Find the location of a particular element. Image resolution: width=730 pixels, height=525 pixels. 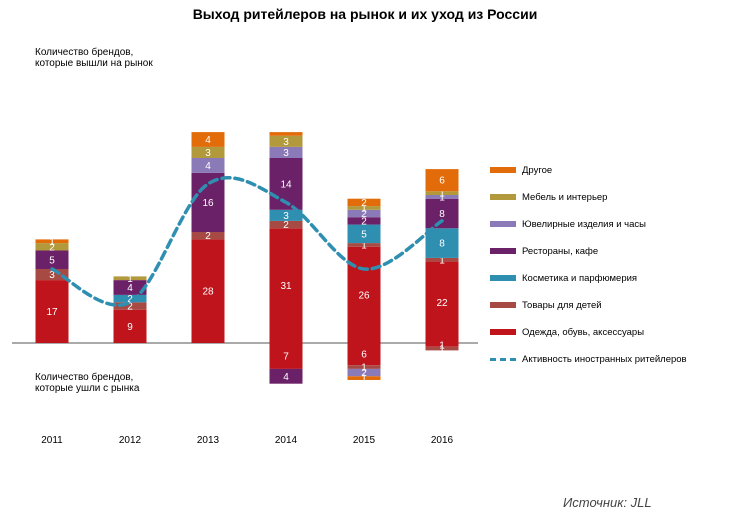

bar-label-2015-series-0: 26 is located at coordinates (364, 295).